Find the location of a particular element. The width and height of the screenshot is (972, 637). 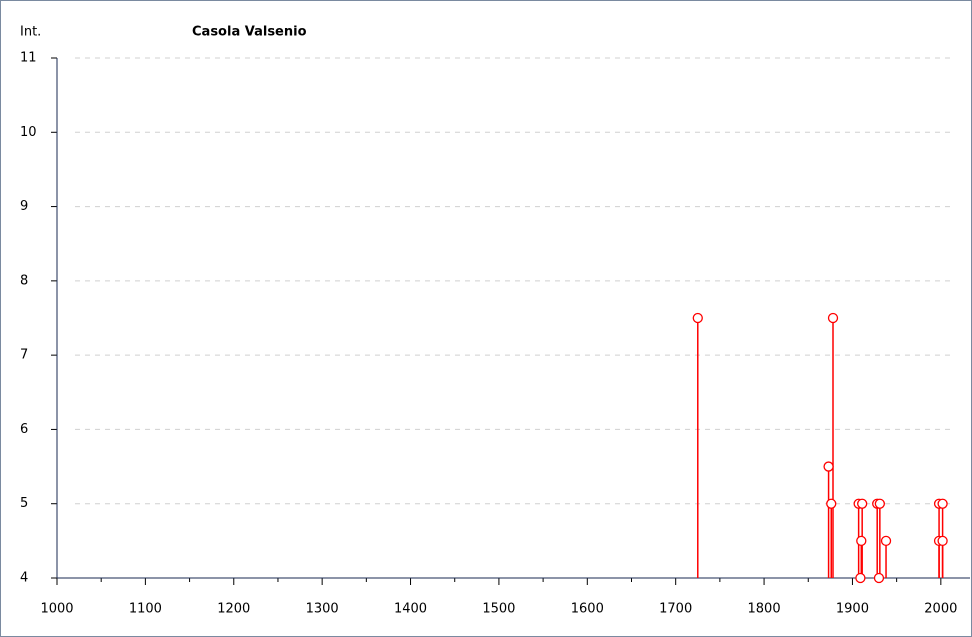

y-tick-label: 9 is located at coordinates (24, 206).